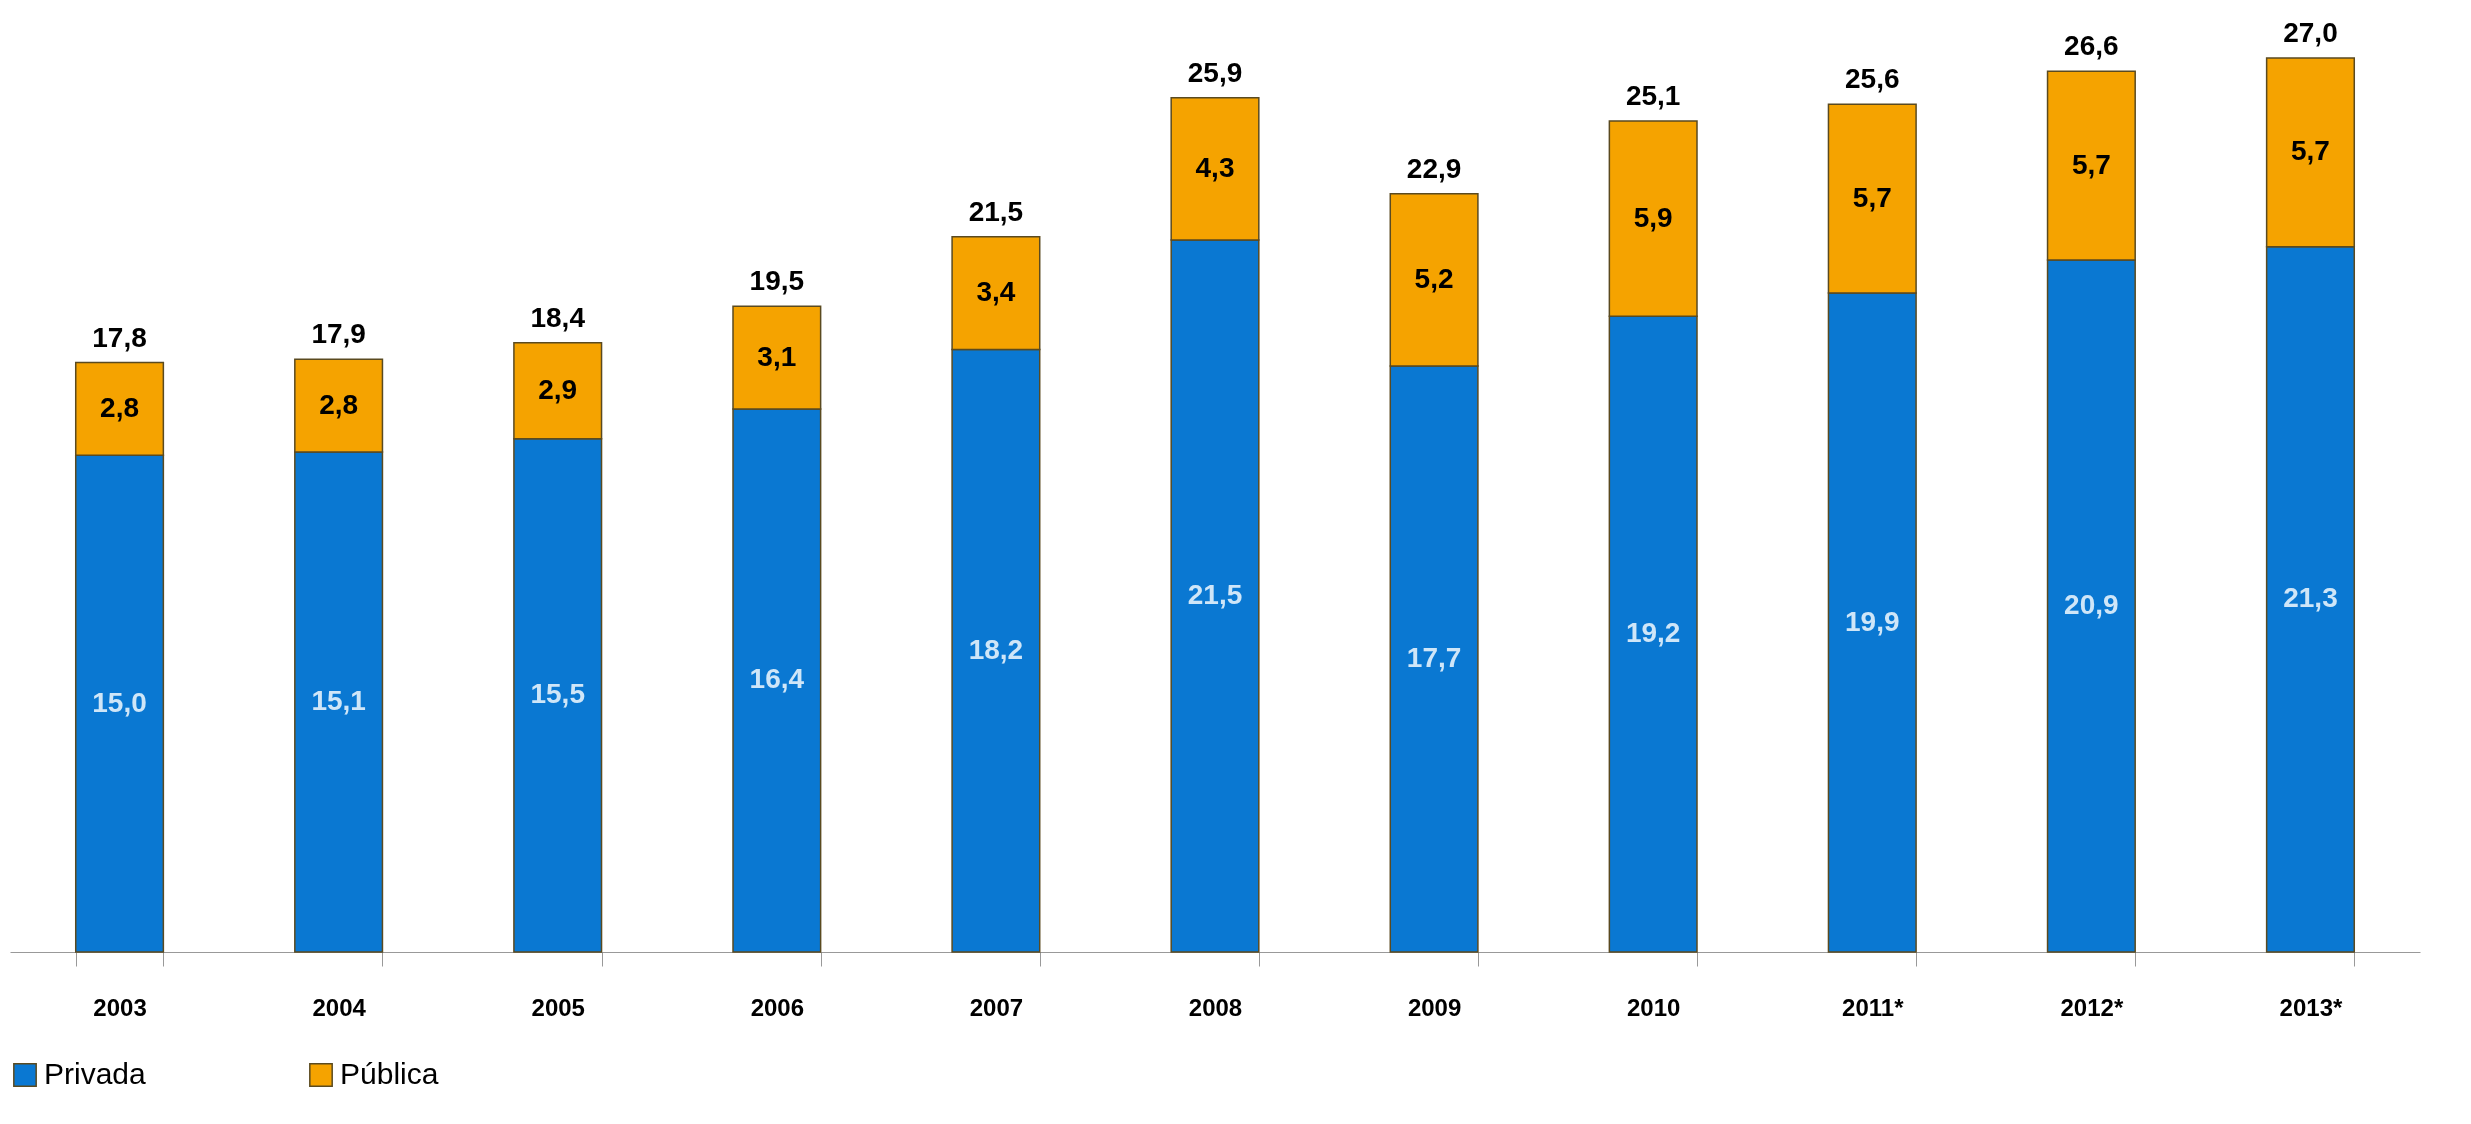 This screenshot has height=1124, width=2471. Describe the element at coordinates (2091, 604) in the screenshot. I see `data-label: 20,9` at that location.